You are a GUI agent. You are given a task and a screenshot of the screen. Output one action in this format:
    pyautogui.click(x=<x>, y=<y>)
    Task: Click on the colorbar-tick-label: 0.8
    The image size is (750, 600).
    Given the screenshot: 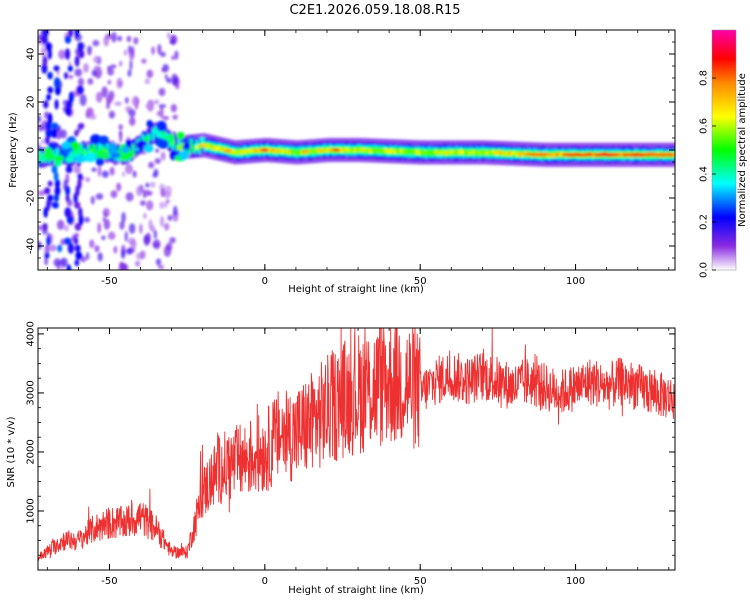 What is the action you would take?
    pyautogui.click(x=704, y=78)
    